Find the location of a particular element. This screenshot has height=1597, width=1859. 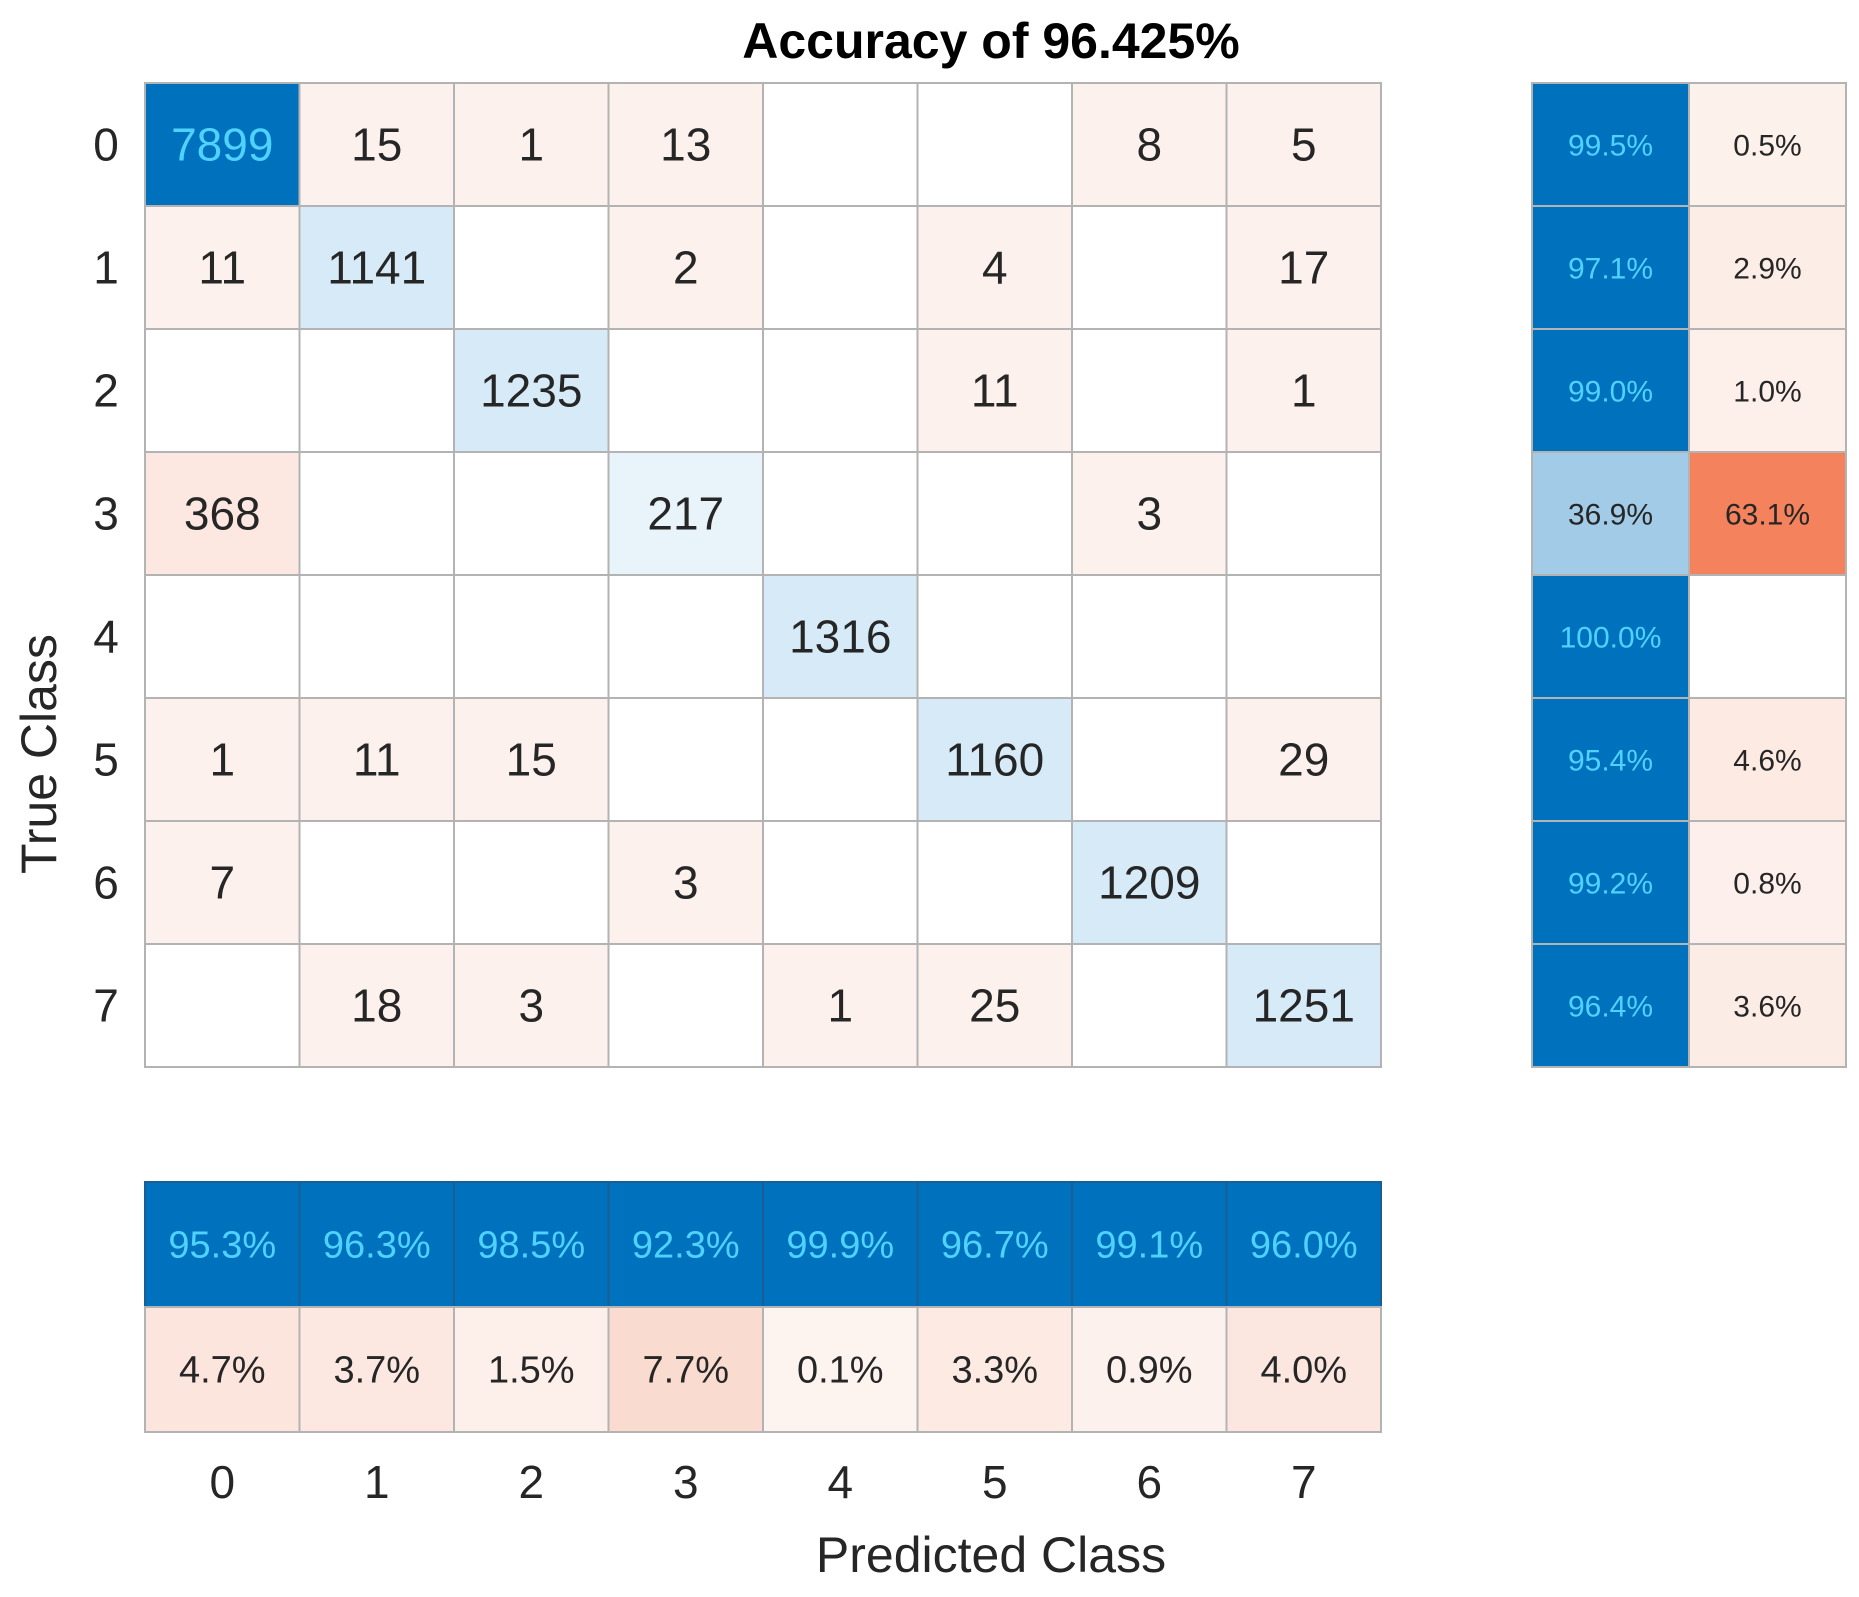

y-tick-label: 5 is located at coordinates (106, 760).